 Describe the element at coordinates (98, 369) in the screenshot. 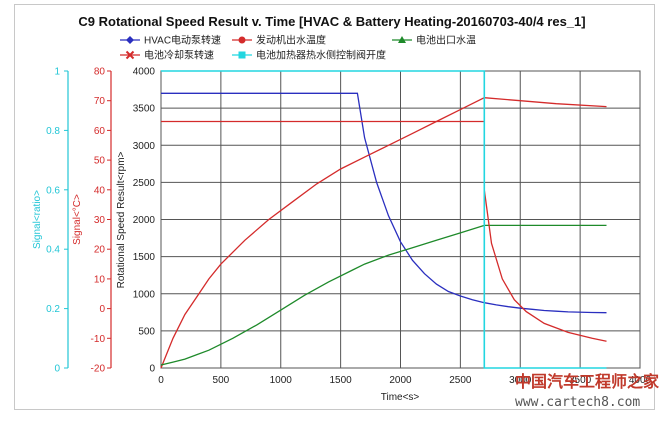

I see `temp-tick-label: -20` at that location.